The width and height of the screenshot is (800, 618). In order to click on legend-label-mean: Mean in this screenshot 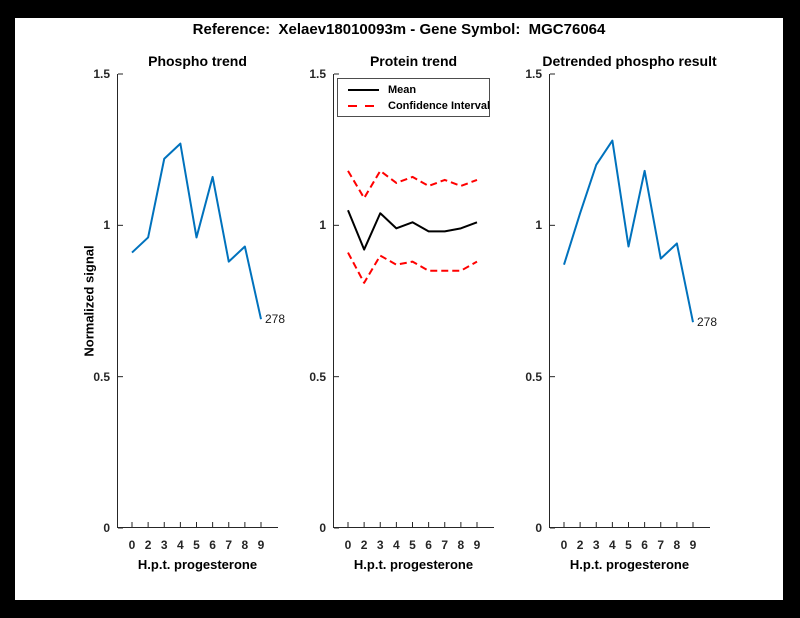, I will do `click(402, 89)`.